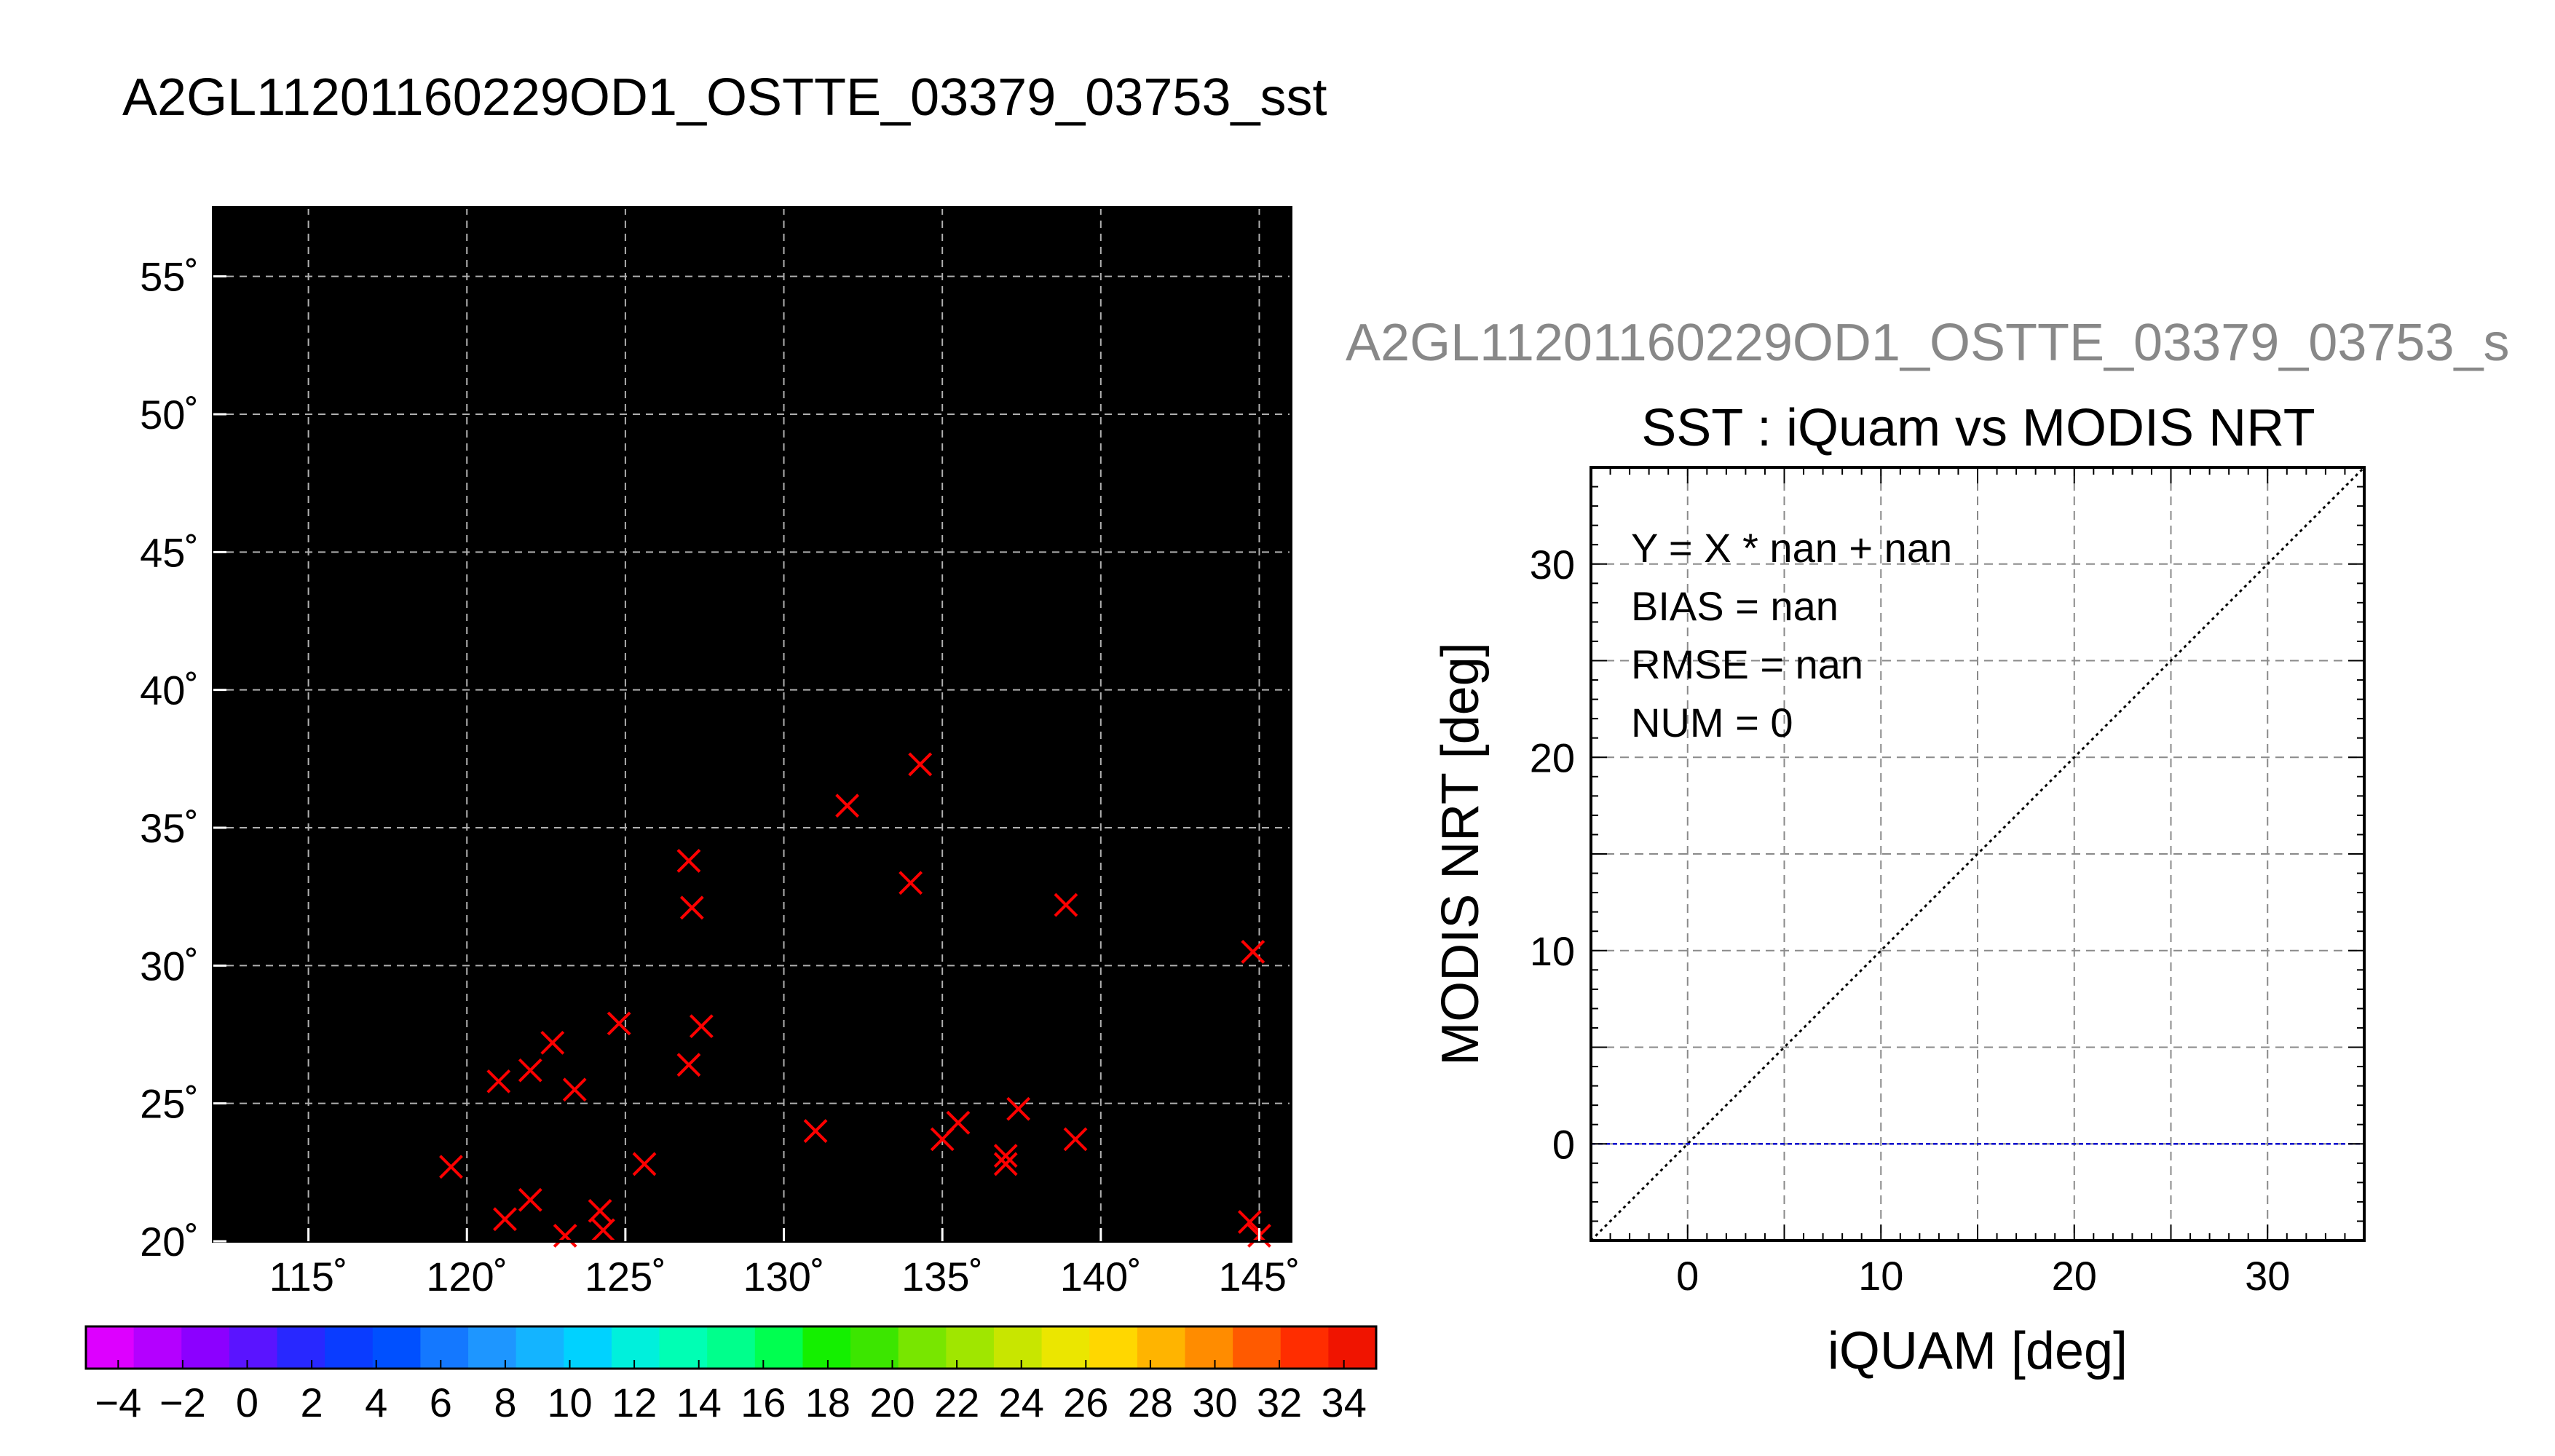 The height and width of the screenshot is (1456, 2555). Describe the element at coordinates (1712, 722) in the screenshot. I see `scatter-stat-line: NUM = 0` at that location.